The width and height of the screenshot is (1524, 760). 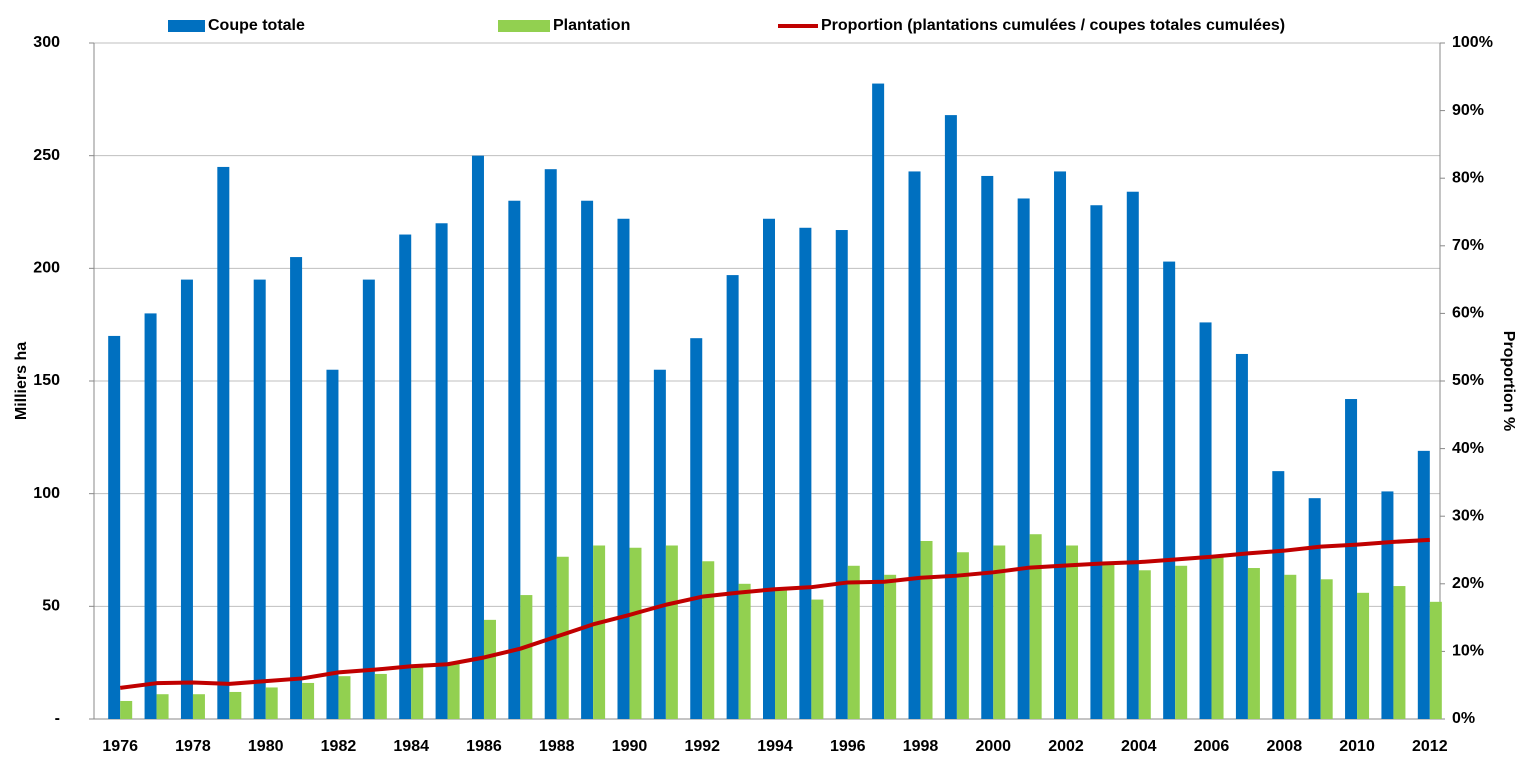 What do you see at coordinates (1468, 583) in the screenshot?
I see `y2-tick-label: 20%` at bounding box center [1468, 583].